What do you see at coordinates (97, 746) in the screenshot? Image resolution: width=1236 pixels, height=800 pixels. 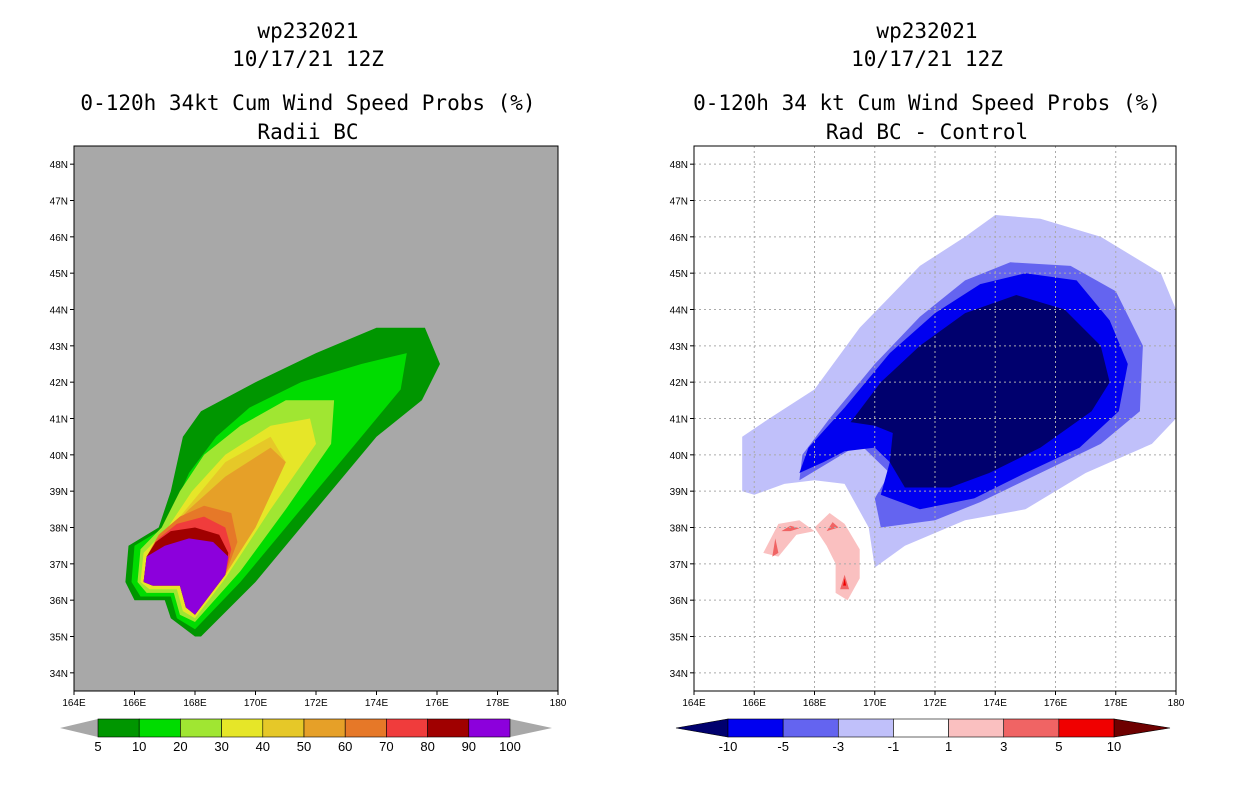 I see `left-colorbar-label: 5` at bounding box center [97, 746].